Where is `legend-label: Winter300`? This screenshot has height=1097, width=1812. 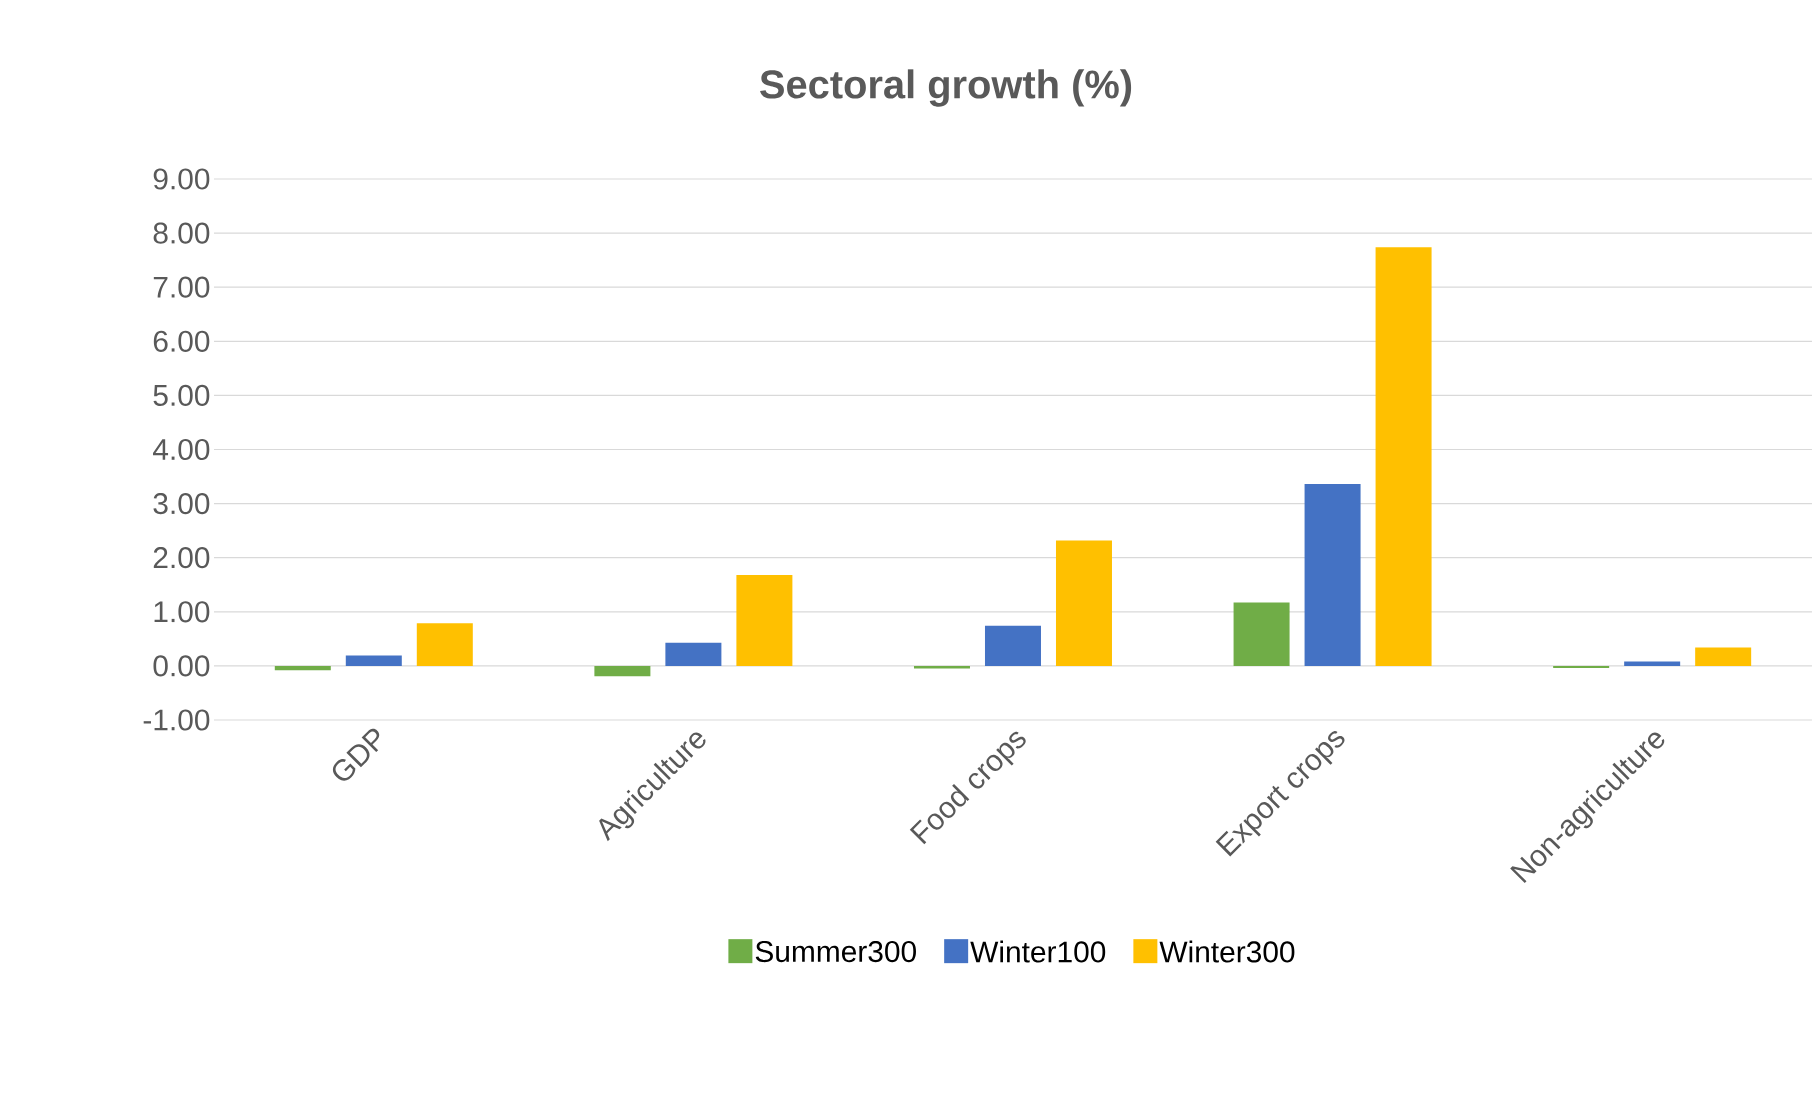 legend-label: Winter300 is located at coordinates (1227, 951).